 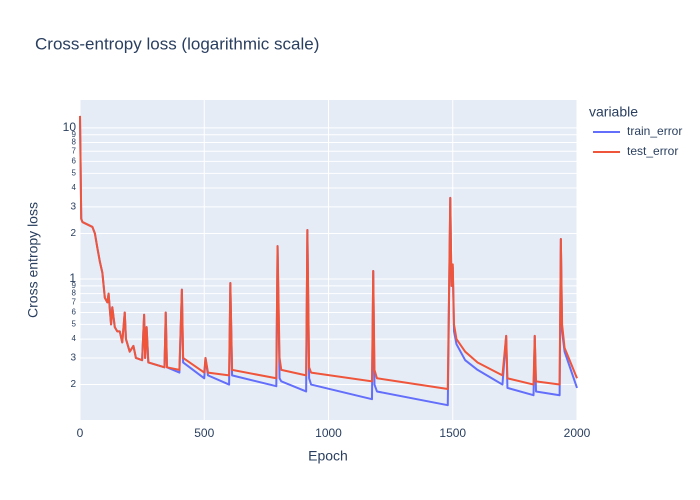 I want to click on legend-label: train_error, so click(x=654, y=131).